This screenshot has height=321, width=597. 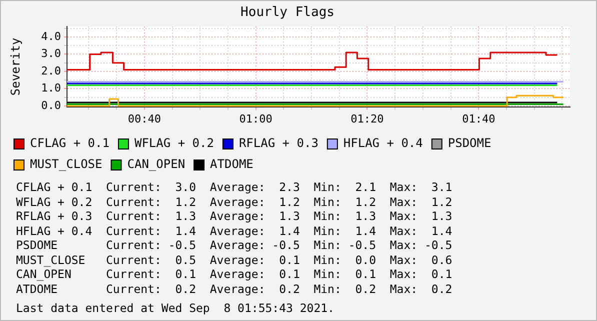 I want to click on legend-label: WFLAG + 0.2, so click(x=174, y=143).